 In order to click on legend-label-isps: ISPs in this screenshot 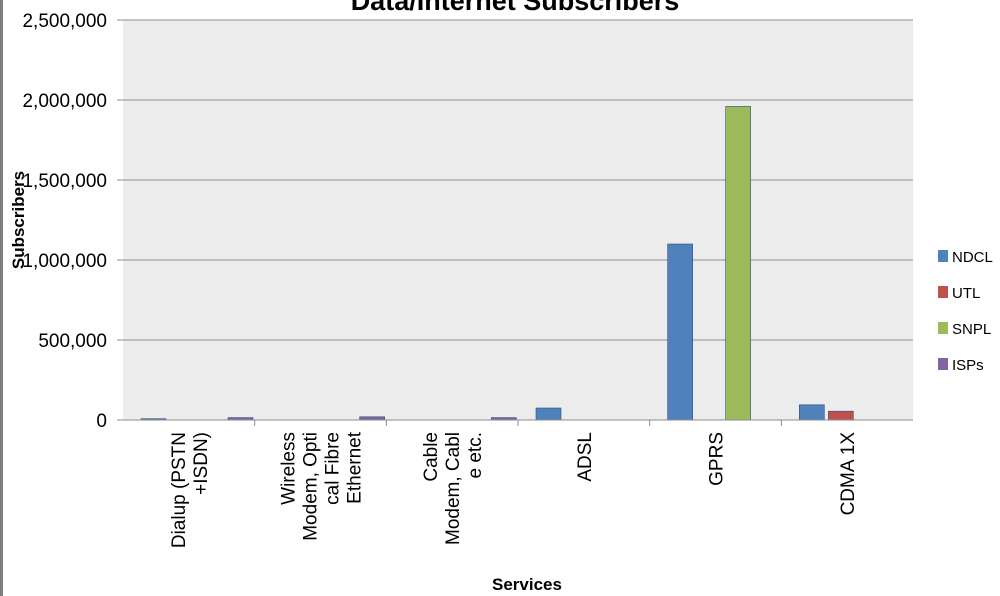, I will do `click(968, 365)`.